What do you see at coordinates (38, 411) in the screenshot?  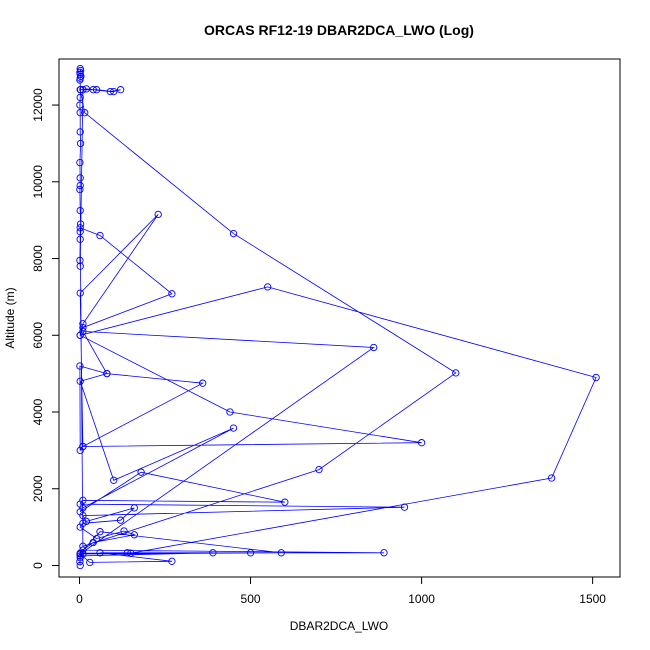 I see `y-tick-label: 4000` at bounding box center [38, 411].